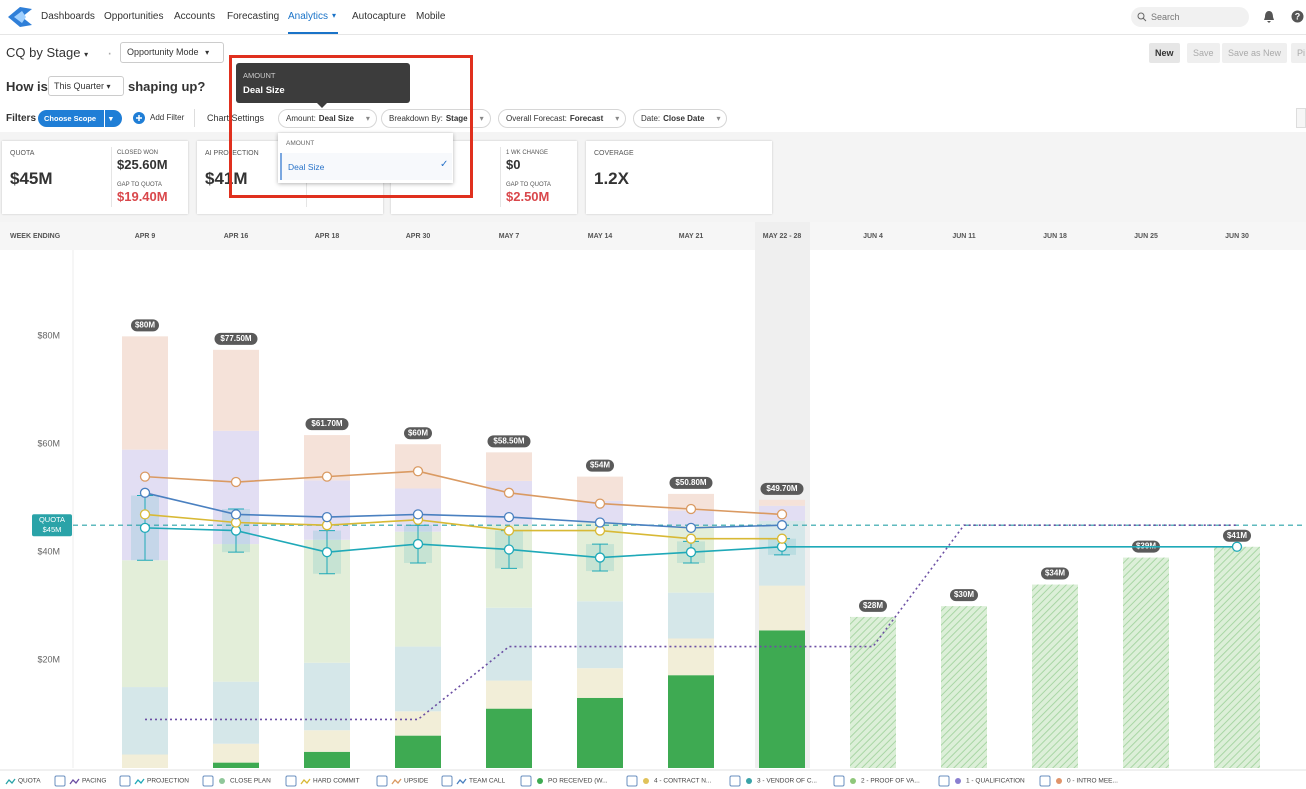 Image resolution: width=1306 pixels, height=789 pixels. Describe the element at coordinates (236, 118) in the screenshot. I see `settings-label: Chart Settings` at that location.